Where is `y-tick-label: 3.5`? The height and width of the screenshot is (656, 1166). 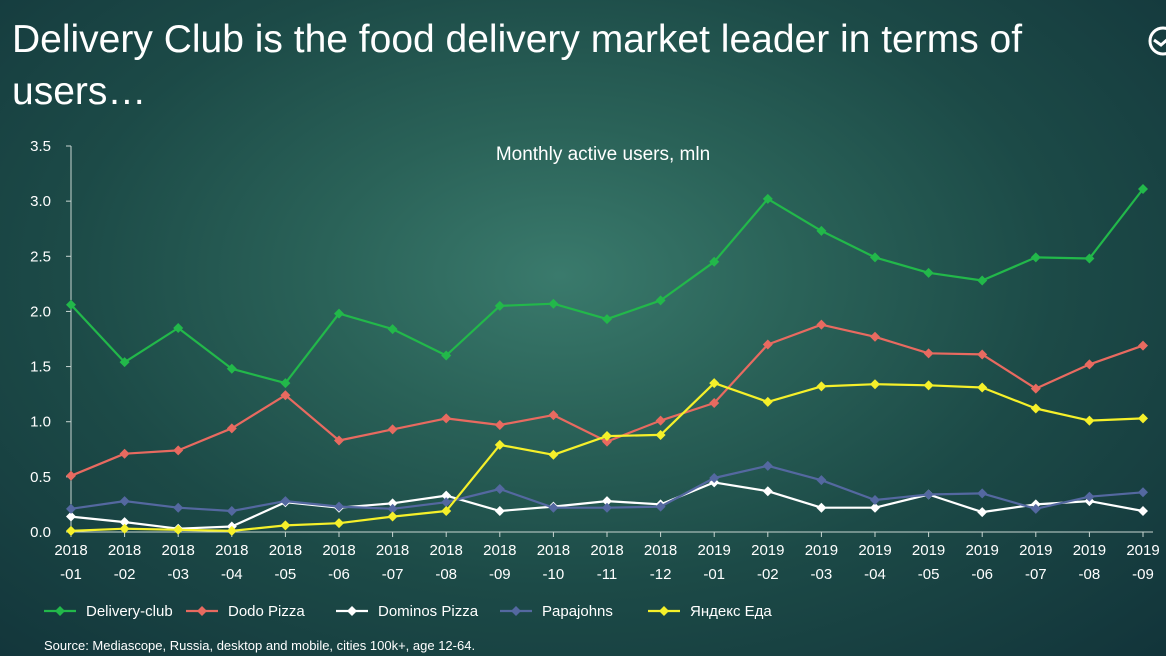 y-tick-label: 3.5 is located at coordinates (40, 146).